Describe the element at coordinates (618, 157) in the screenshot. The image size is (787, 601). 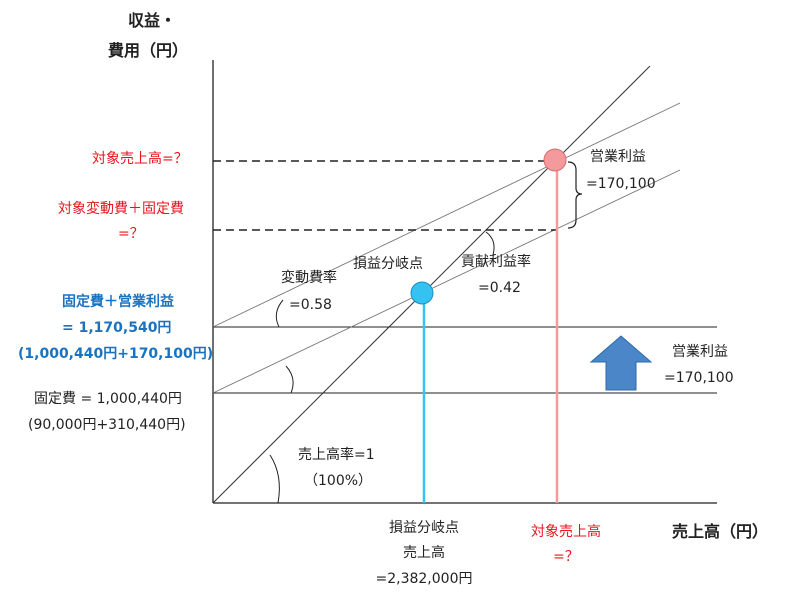
I see `profit-top-label: 営業利益` at that location.